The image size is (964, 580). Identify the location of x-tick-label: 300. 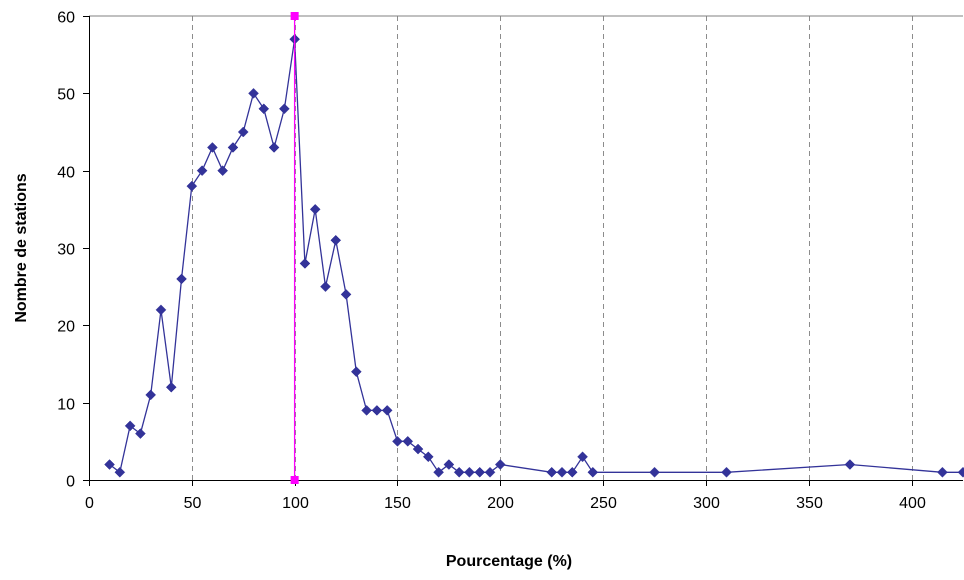
(706, 503).